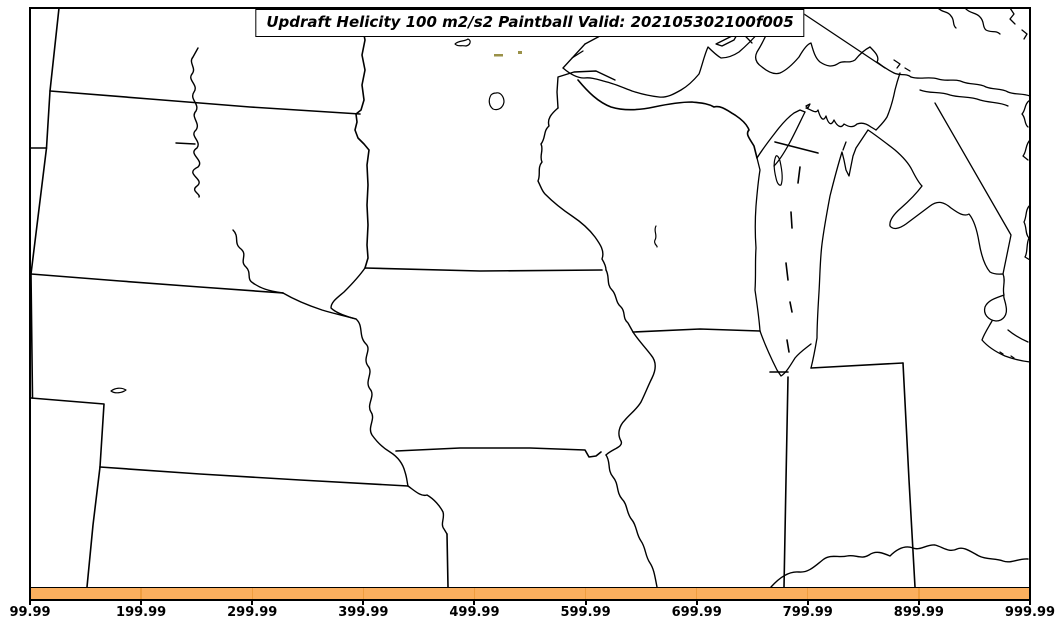 The height and width of the screenshot is (633, 1062). What do you see at coordinates (841, 119) in the screenshot?
I see `up-south-shore` at bounding box center [841, 119].